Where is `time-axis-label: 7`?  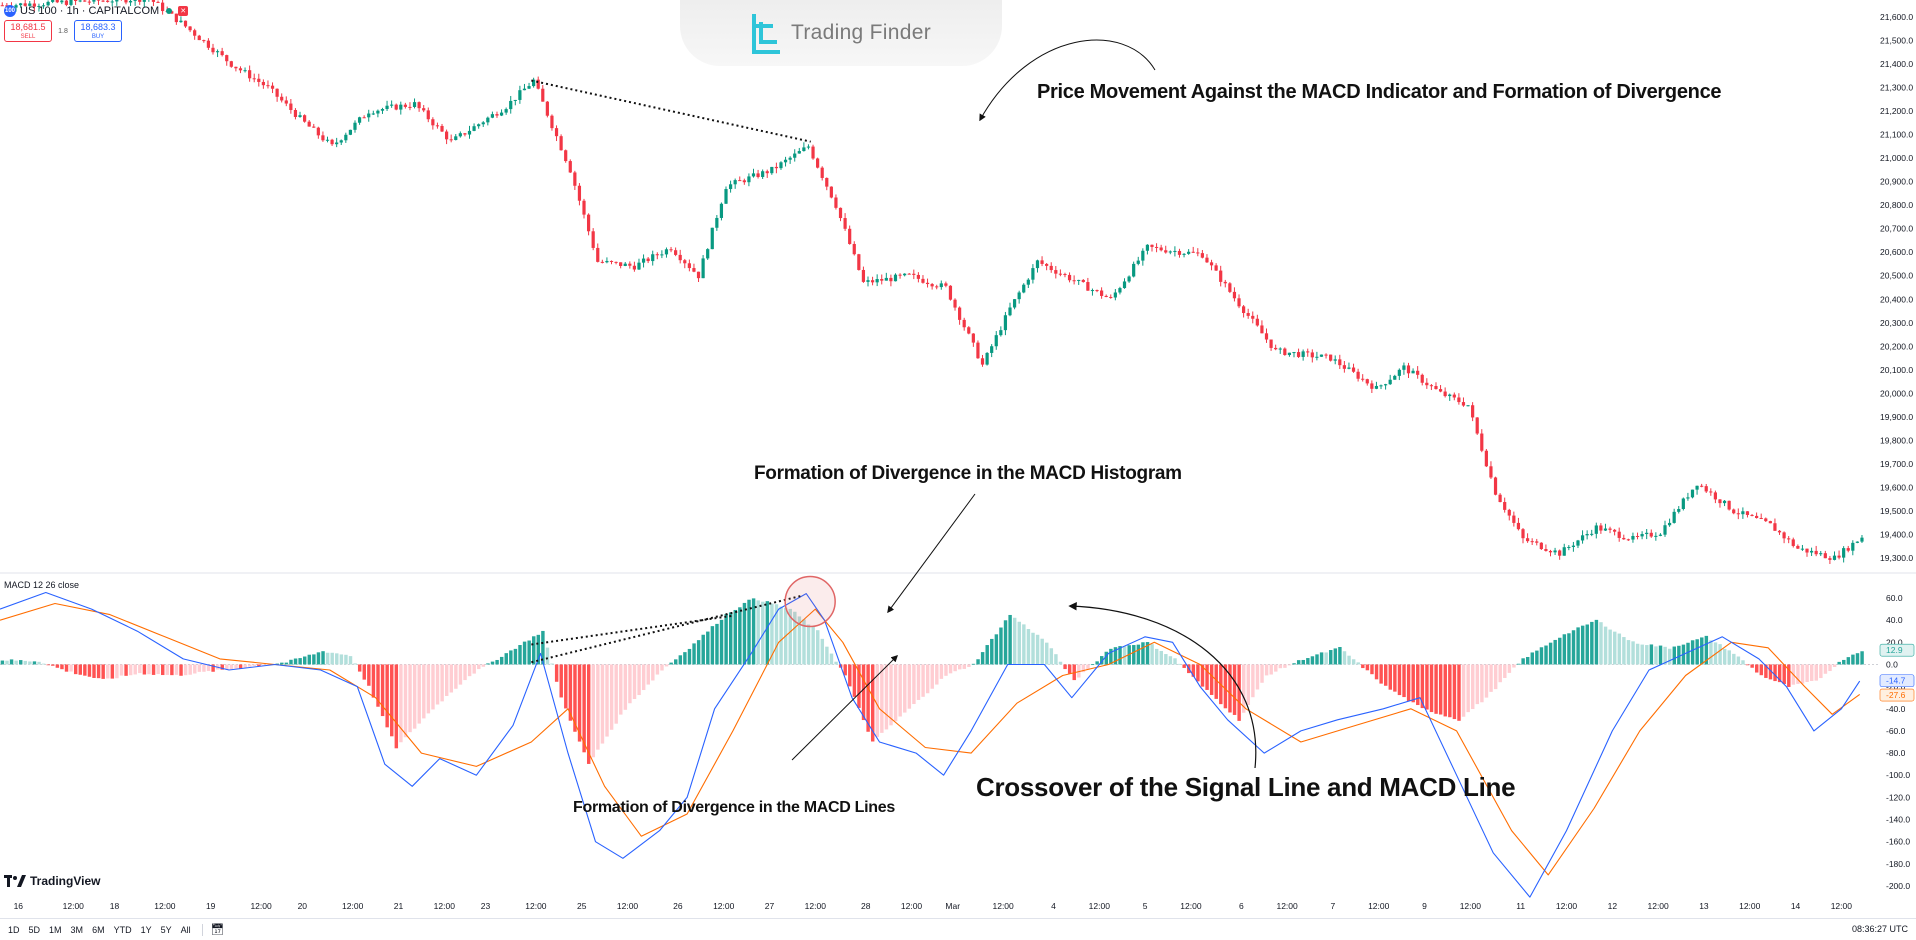
time-axis-label: 7 is located at coordinates (1333, 906).